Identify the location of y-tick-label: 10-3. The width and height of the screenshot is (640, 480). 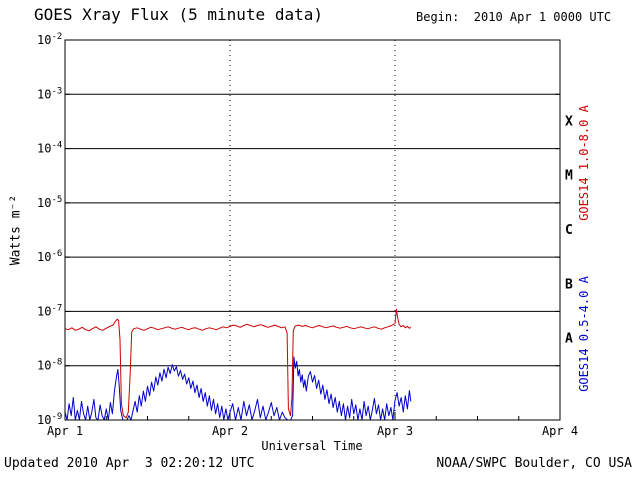
(49, 93).